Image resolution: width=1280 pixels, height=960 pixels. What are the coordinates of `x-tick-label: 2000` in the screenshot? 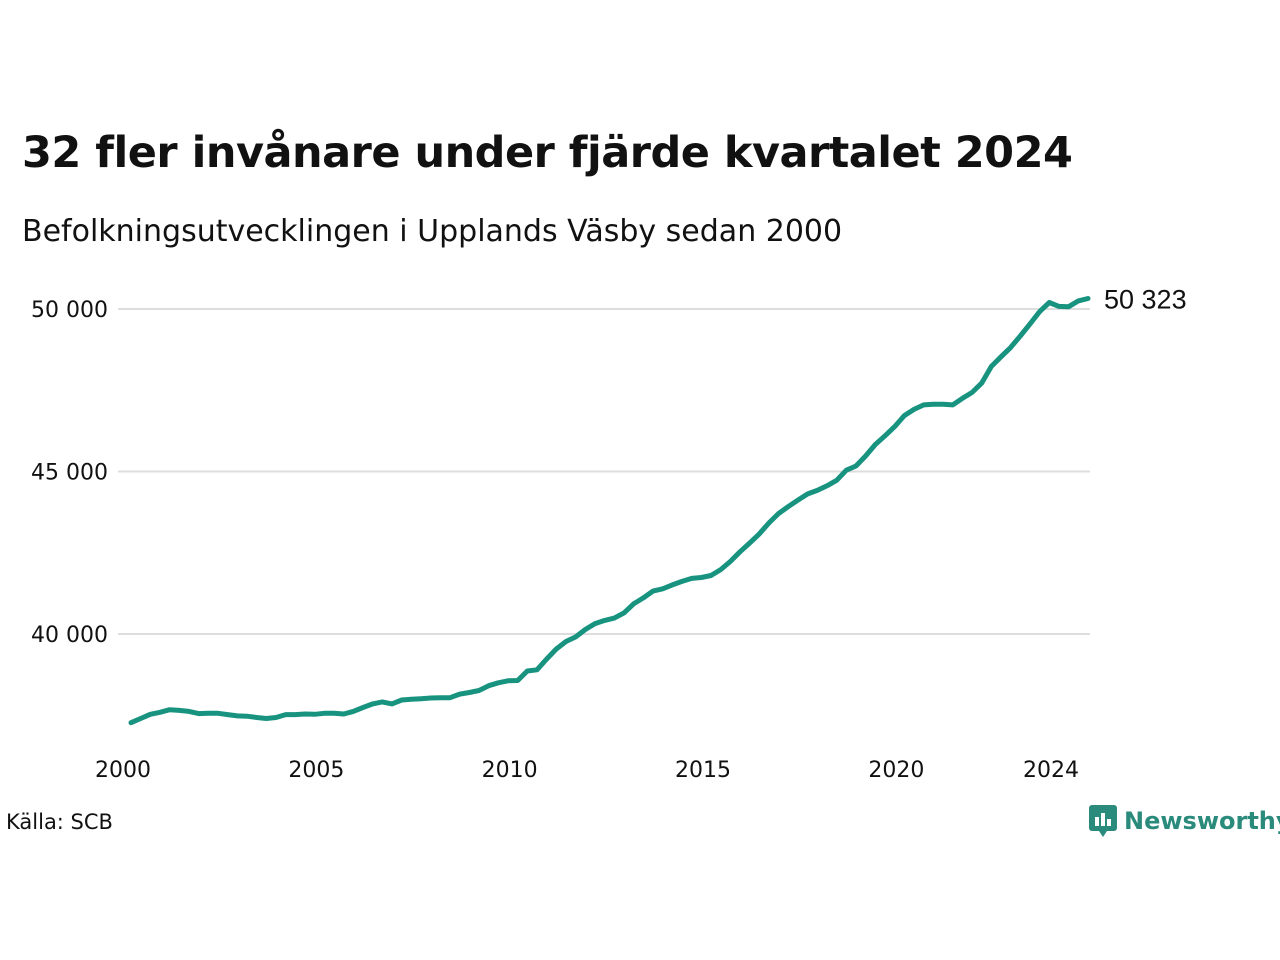 It's located at (123, 770).